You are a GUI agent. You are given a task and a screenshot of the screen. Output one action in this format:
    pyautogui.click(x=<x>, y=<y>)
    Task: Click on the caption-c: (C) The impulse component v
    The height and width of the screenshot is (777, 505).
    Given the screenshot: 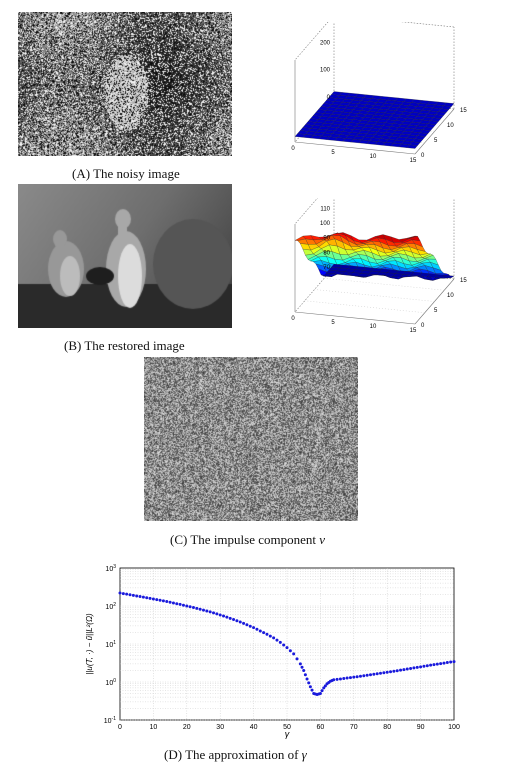 What is the action you would take?
    pyautogui.click(x=247, y=540)
    